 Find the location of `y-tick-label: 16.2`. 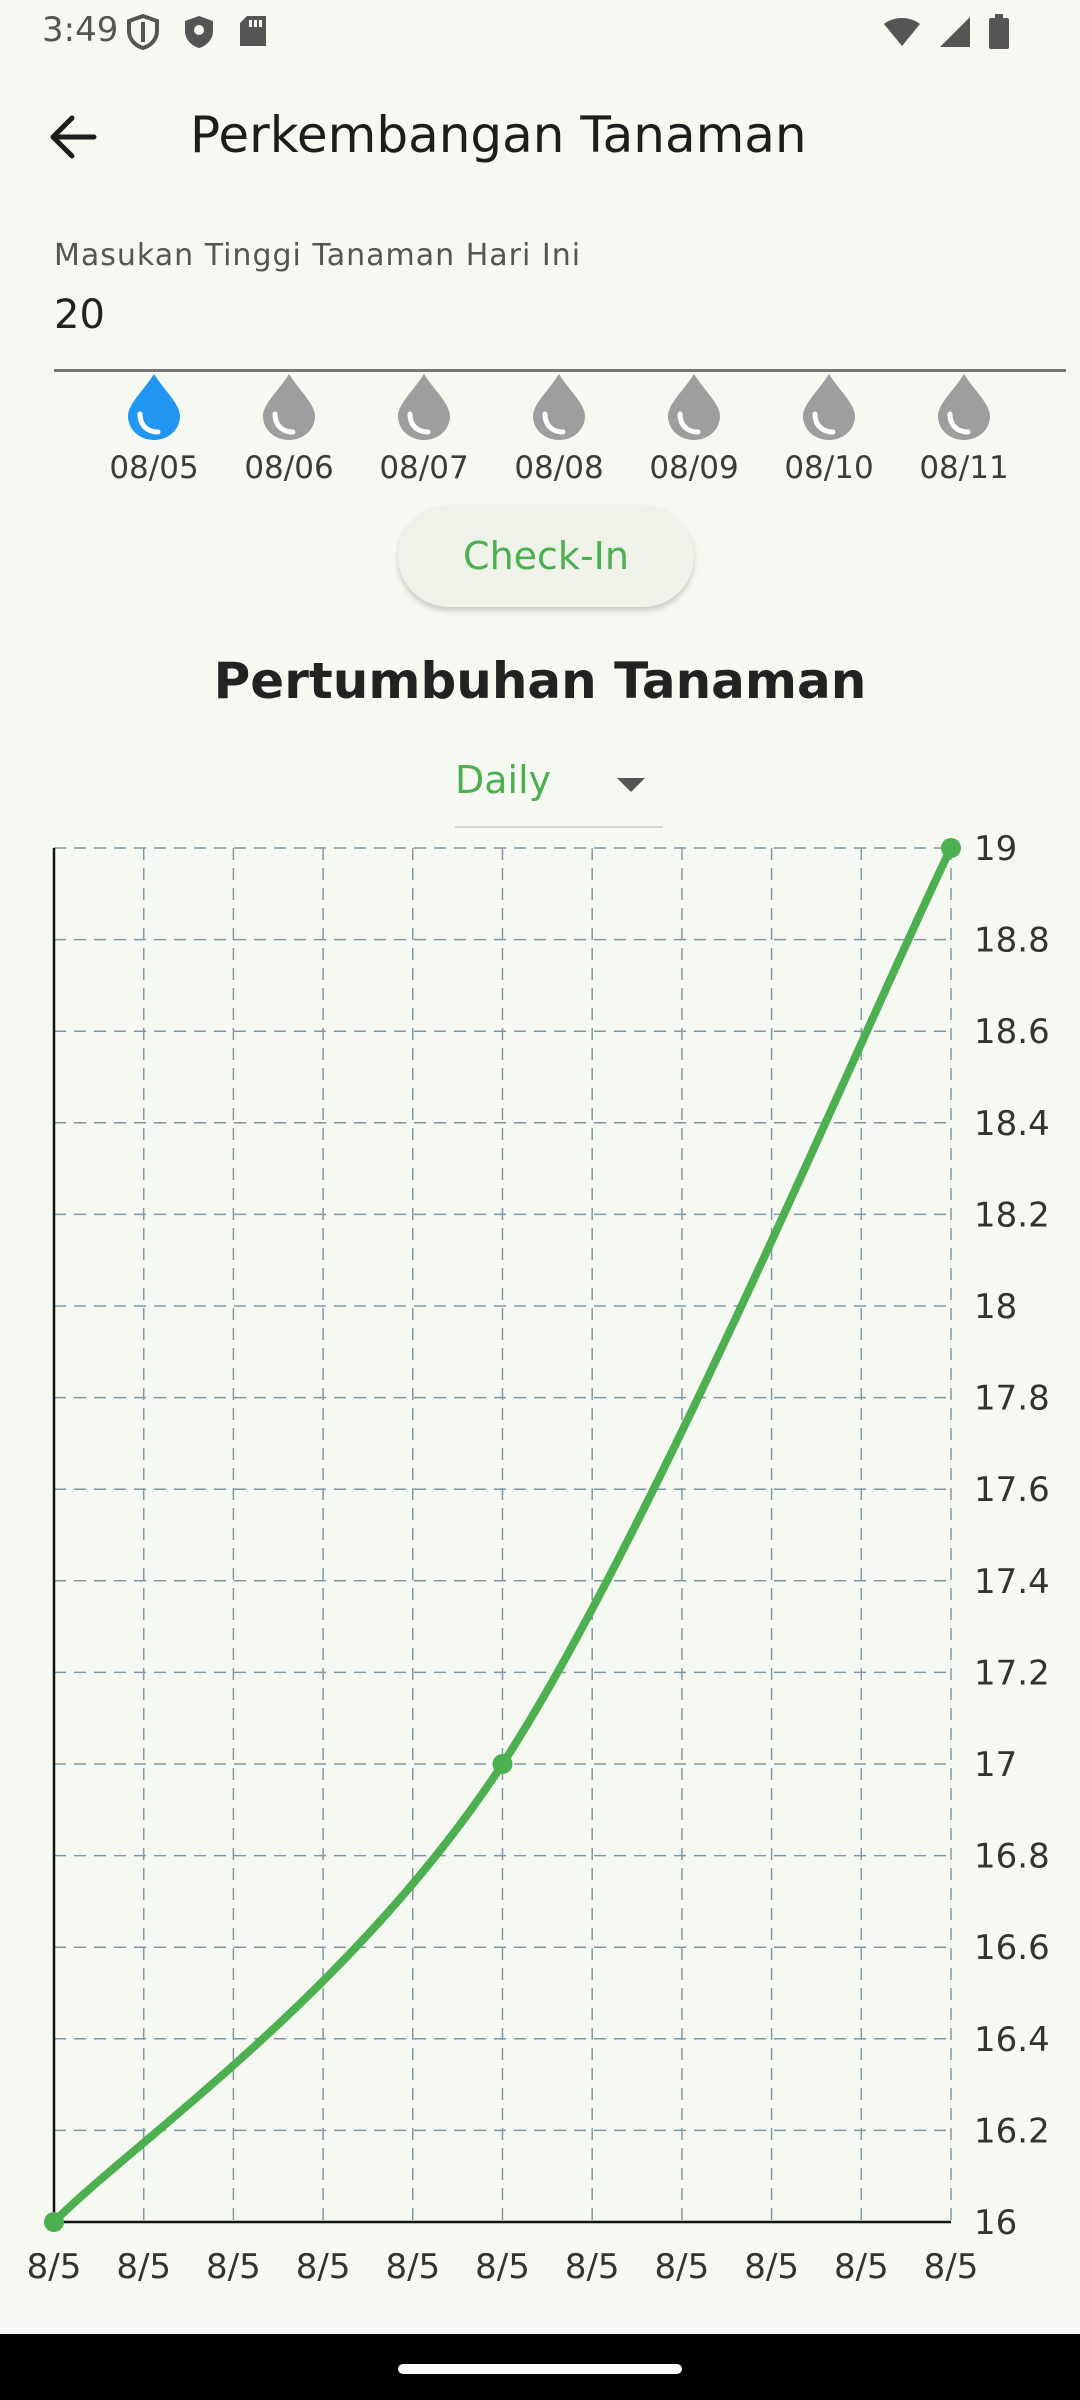

y-tick-label: 16.2 is located at coordinates (1012, 2131).